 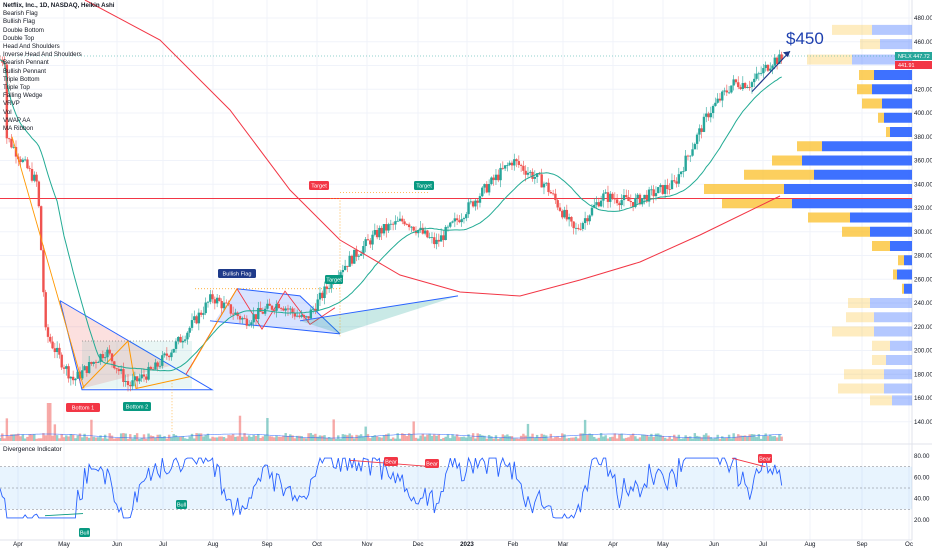 I want to click on legend-item-double-top: Double Top, so click(x=19, y=38).